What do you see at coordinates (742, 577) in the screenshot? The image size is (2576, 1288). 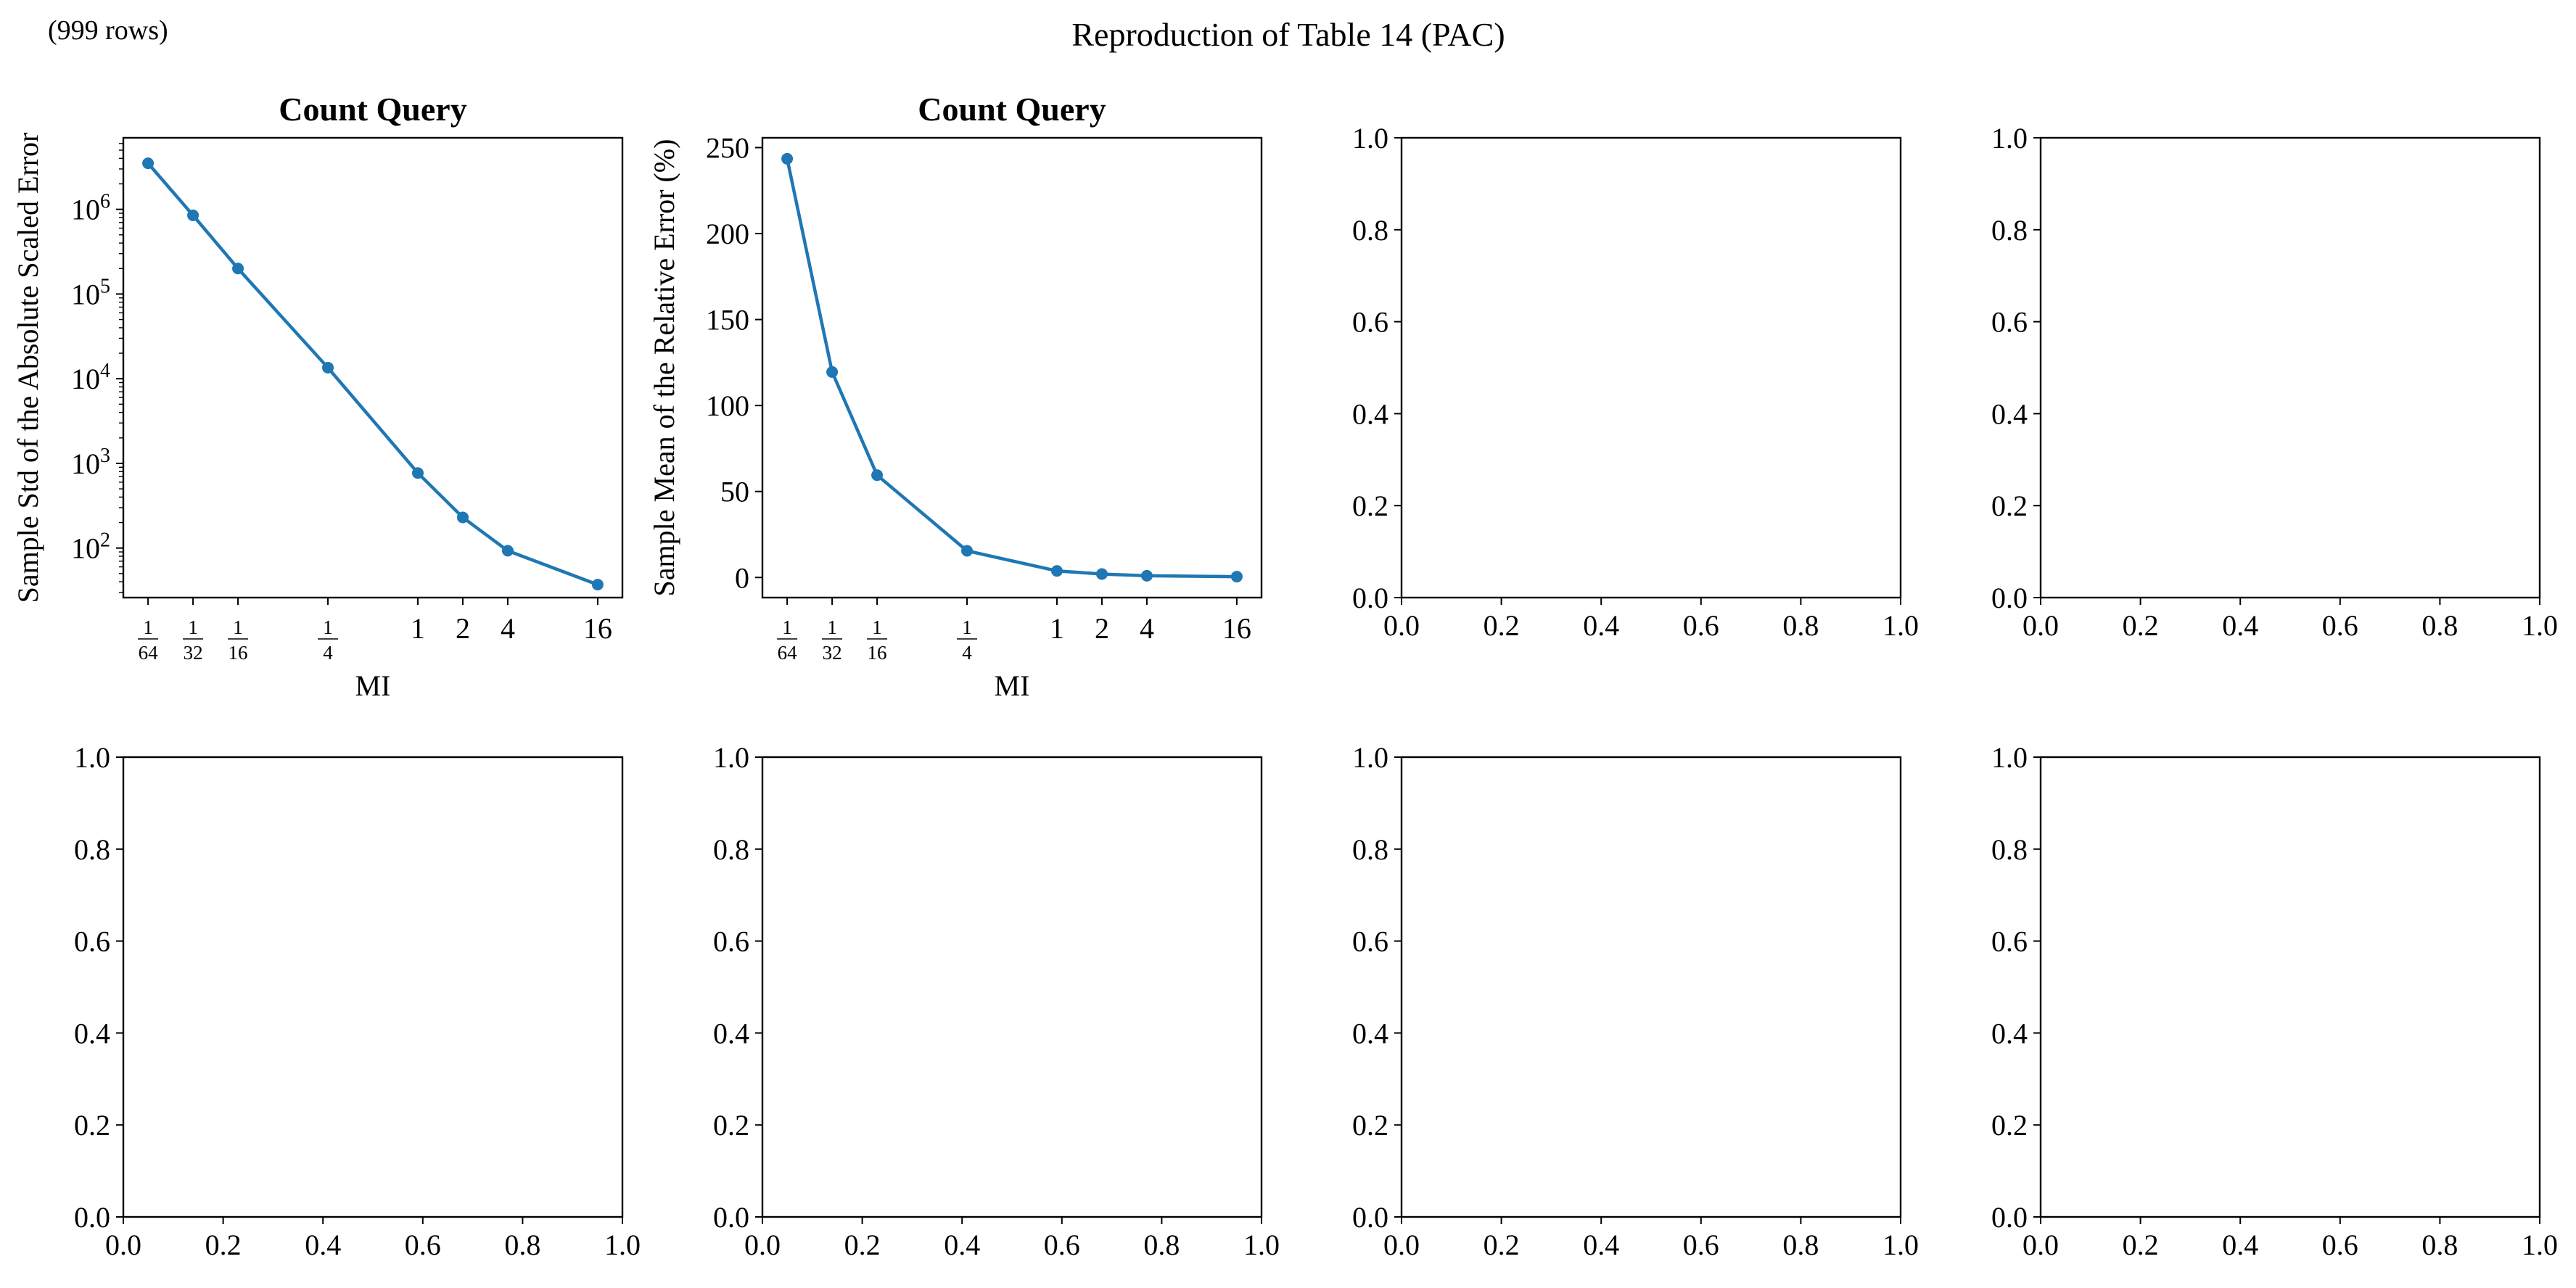 I see `y-tick-label: 0` at bounding box center [742, 577].